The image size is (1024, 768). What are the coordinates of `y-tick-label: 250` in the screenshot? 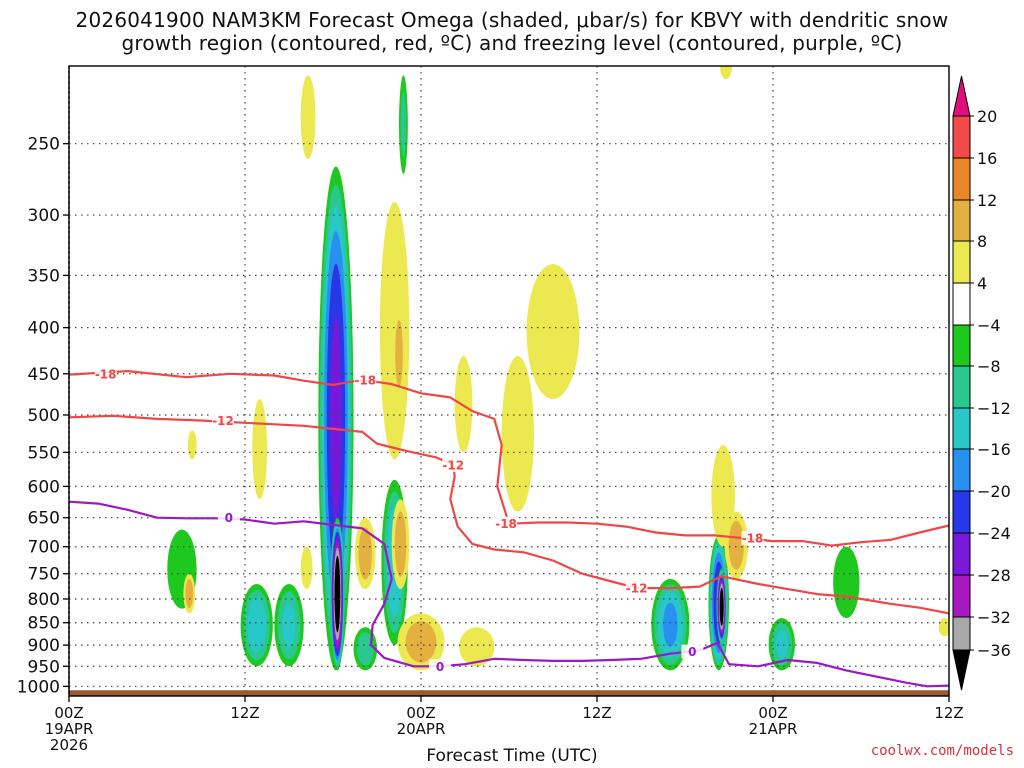 It's located at (44, 145).